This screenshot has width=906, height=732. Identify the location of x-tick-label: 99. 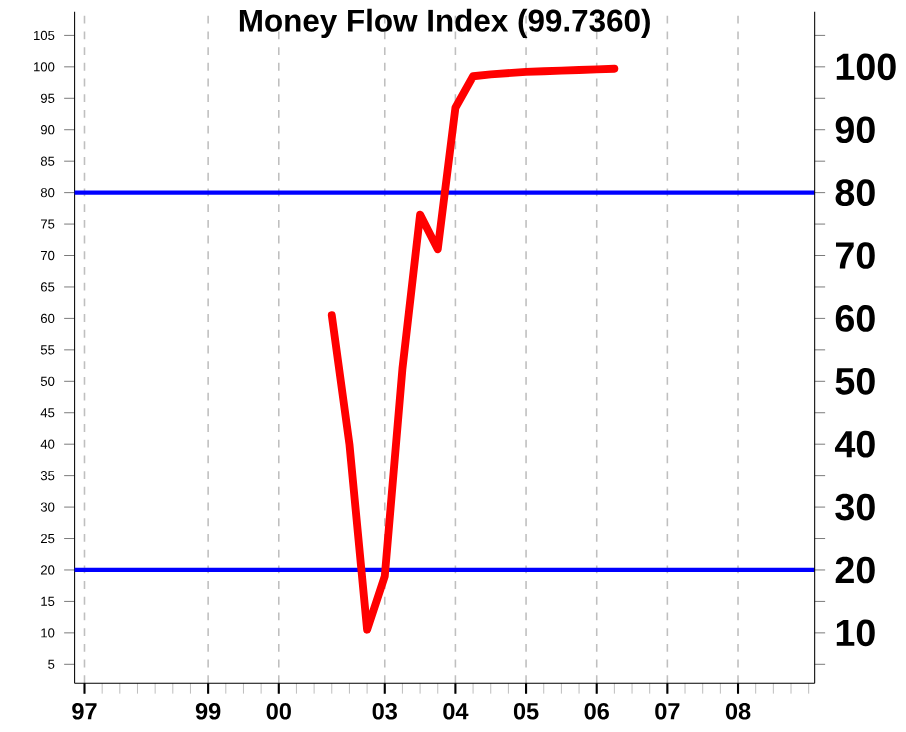
(208, 711).